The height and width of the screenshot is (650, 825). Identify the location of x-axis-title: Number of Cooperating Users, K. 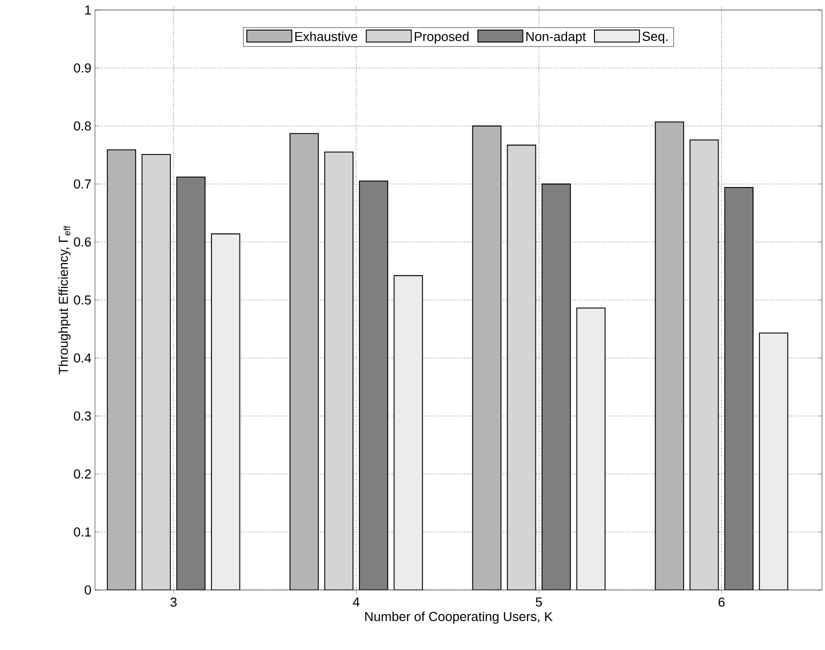
(459, 618).